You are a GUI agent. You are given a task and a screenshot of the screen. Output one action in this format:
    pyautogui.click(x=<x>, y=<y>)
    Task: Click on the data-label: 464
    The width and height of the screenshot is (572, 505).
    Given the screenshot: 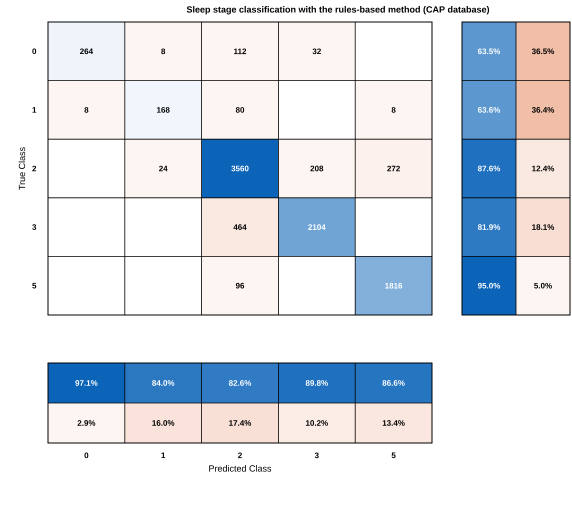 What is the action you would take?
    pyautogui.click(x=240, y=227)
    